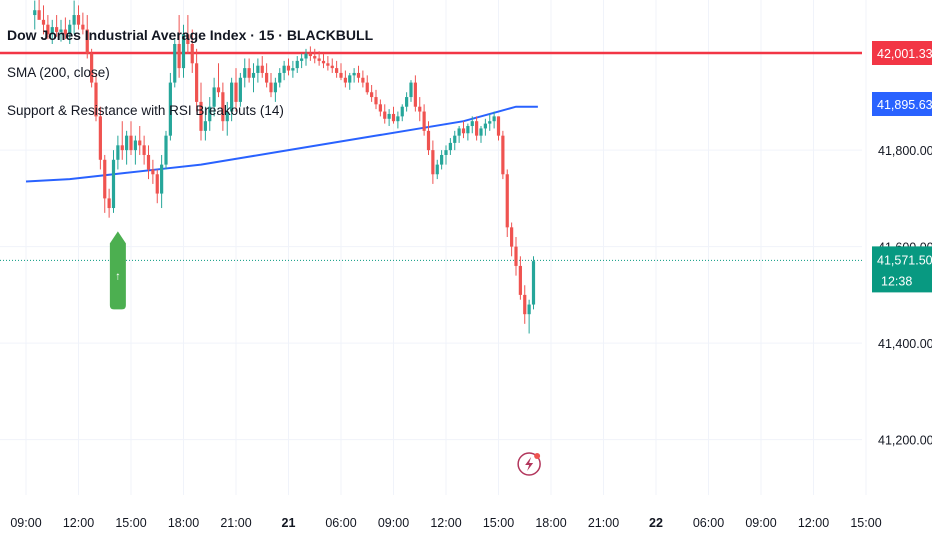 This screenshot has height=550, width=932. I want to click on y-tick-label: 41,800.00, so click(905, 151).